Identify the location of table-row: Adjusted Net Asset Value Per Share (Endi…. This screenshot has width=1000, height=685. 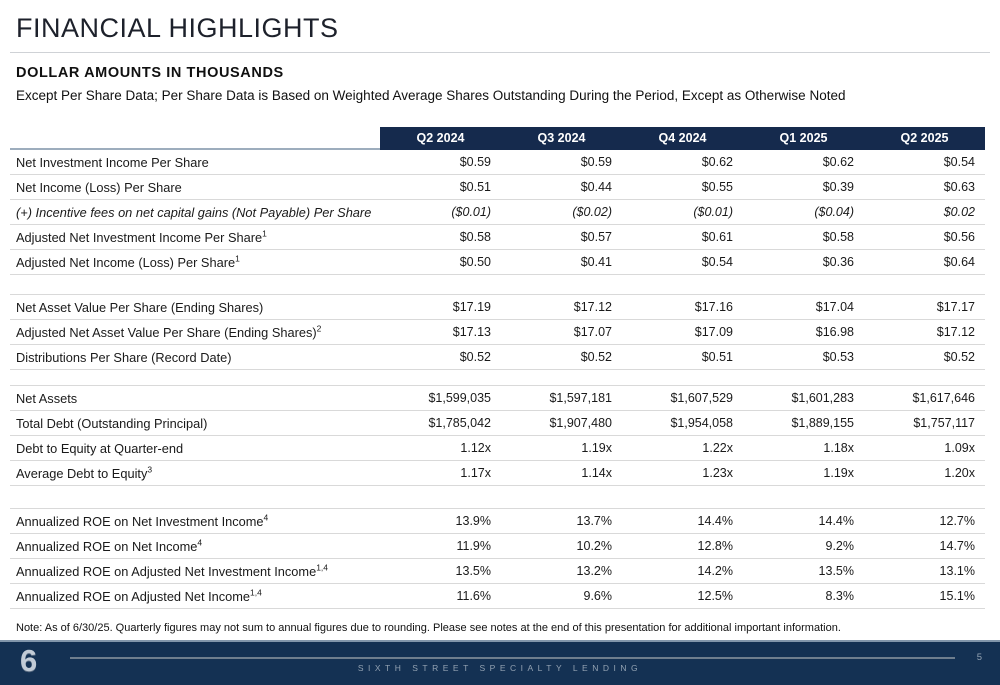
(497, 332).